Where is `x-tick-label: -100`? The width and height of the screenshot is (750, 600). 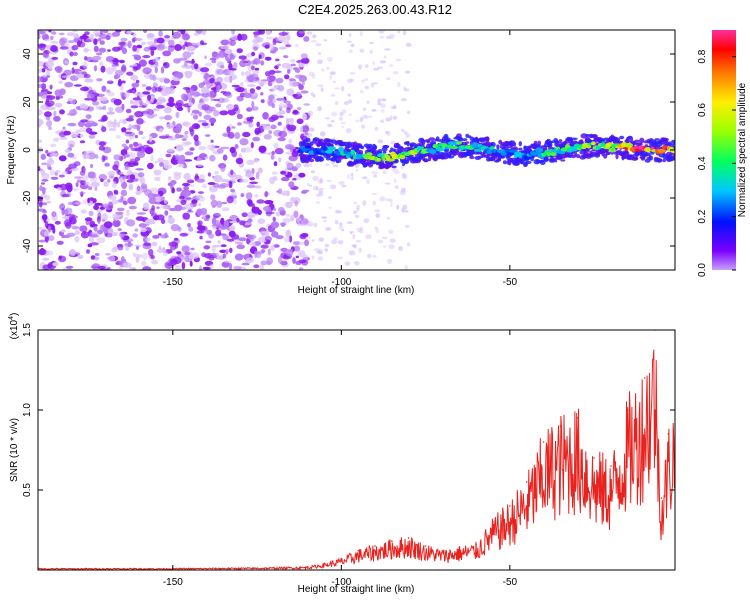 x-tick-label: -100 is located at coordinates (341, 282).